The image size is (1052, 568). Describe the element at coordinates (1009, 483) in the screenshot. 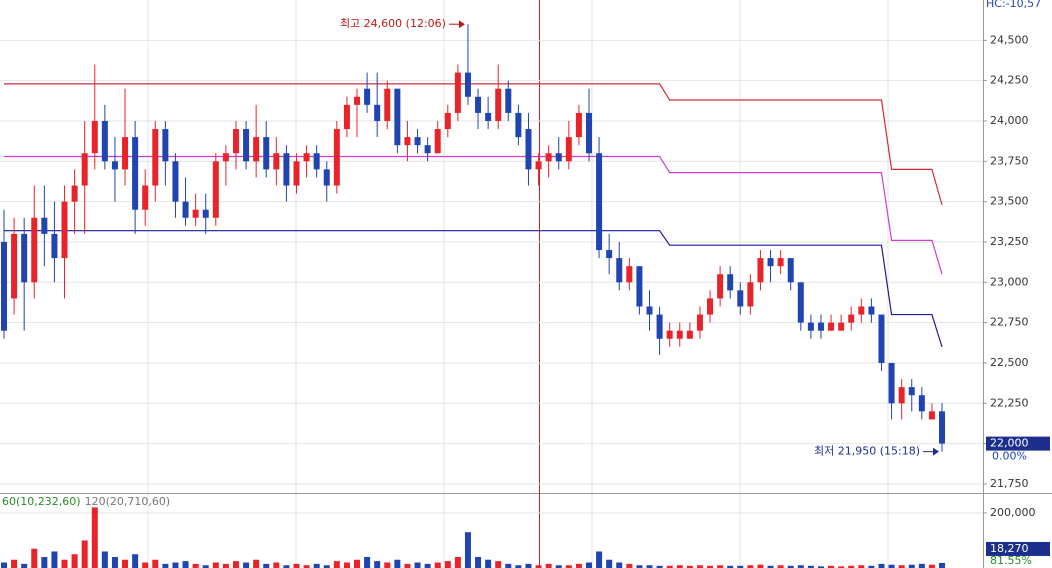

I see `y-tick-label: 21,750` at that location.